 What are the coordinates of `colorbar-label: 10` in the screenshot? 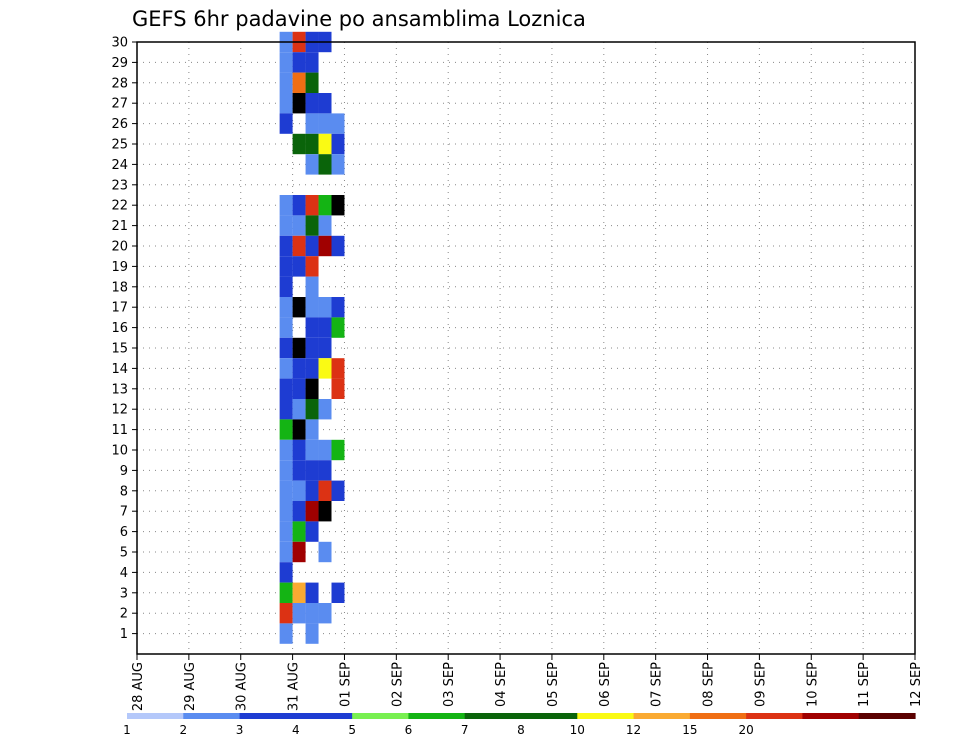 It's located at (577, 730).